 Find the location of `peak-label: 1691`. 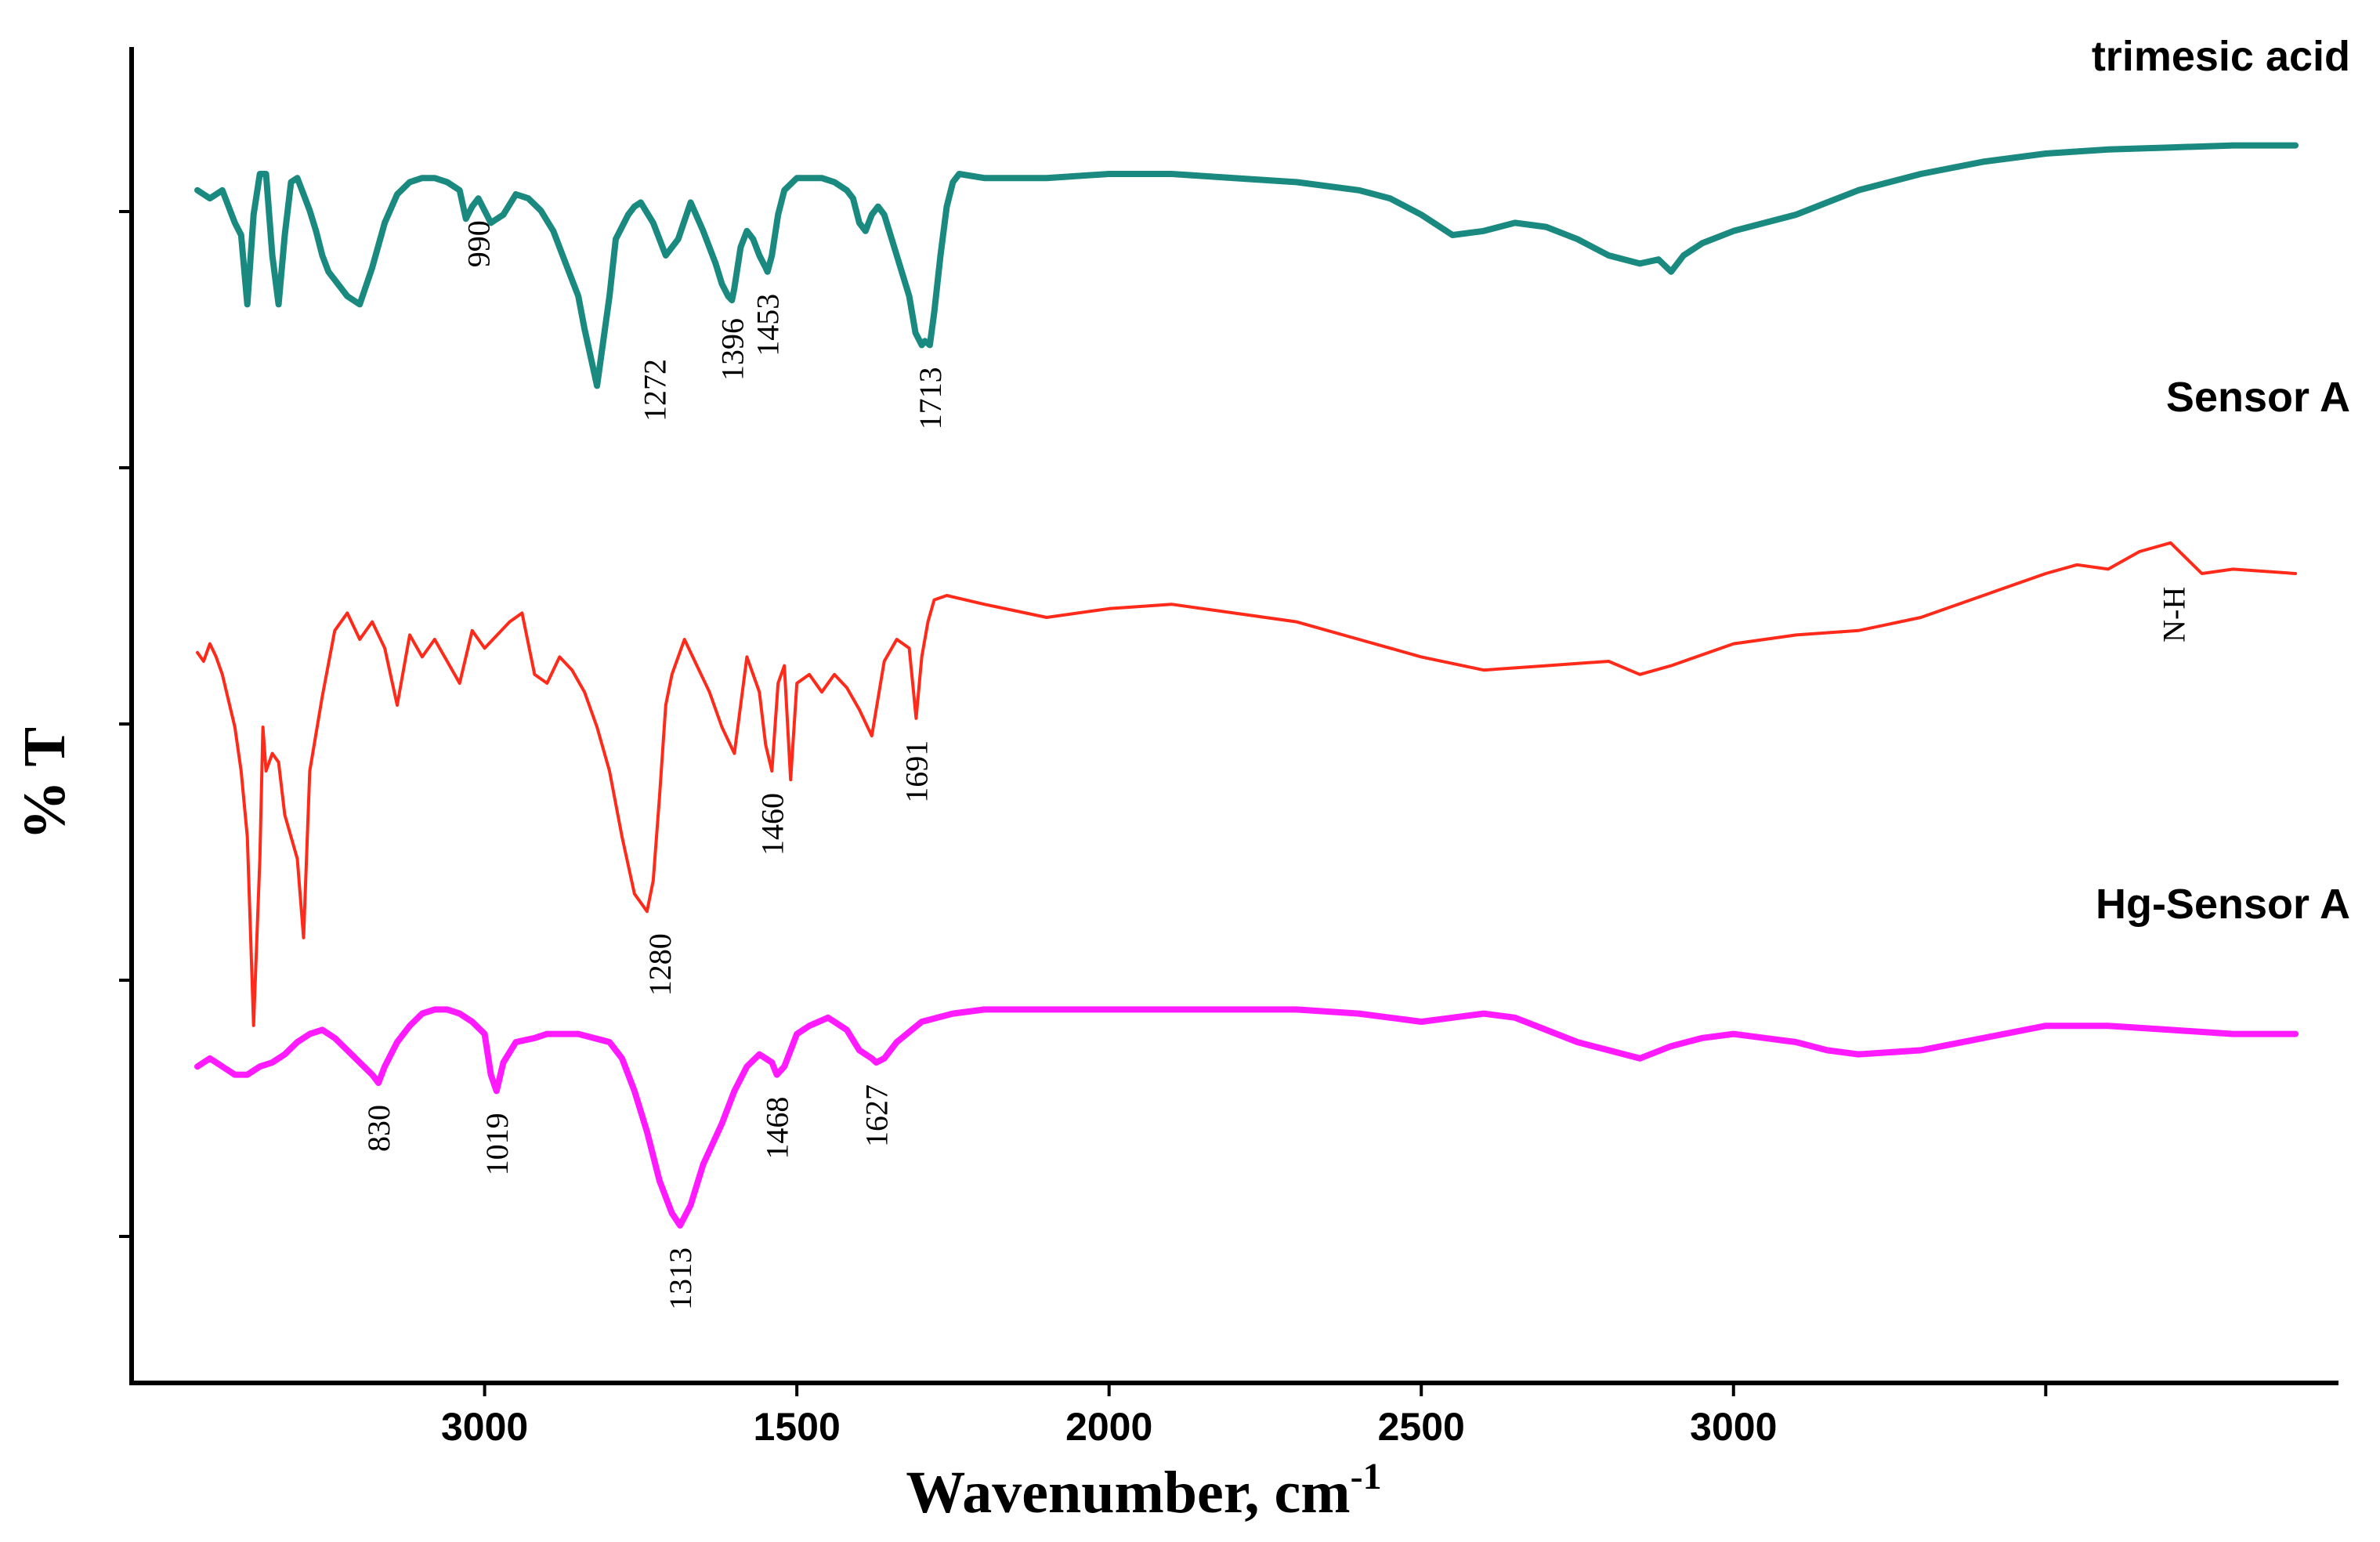

peak-label: 1691 is located at coordinates (916, 771).